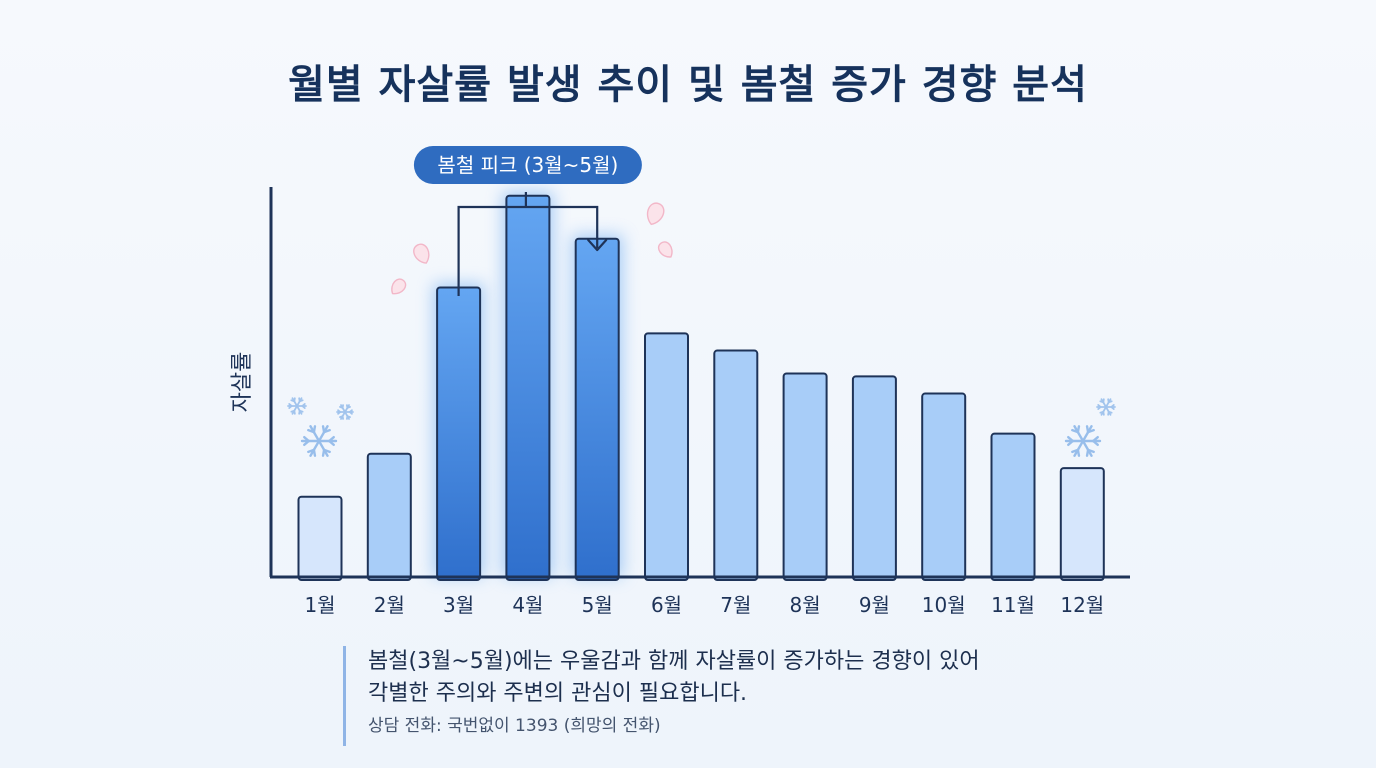  Describe the element at coordinates (242, 382) in the screenshot. I see `y-axis-label: 자살률` at that location.